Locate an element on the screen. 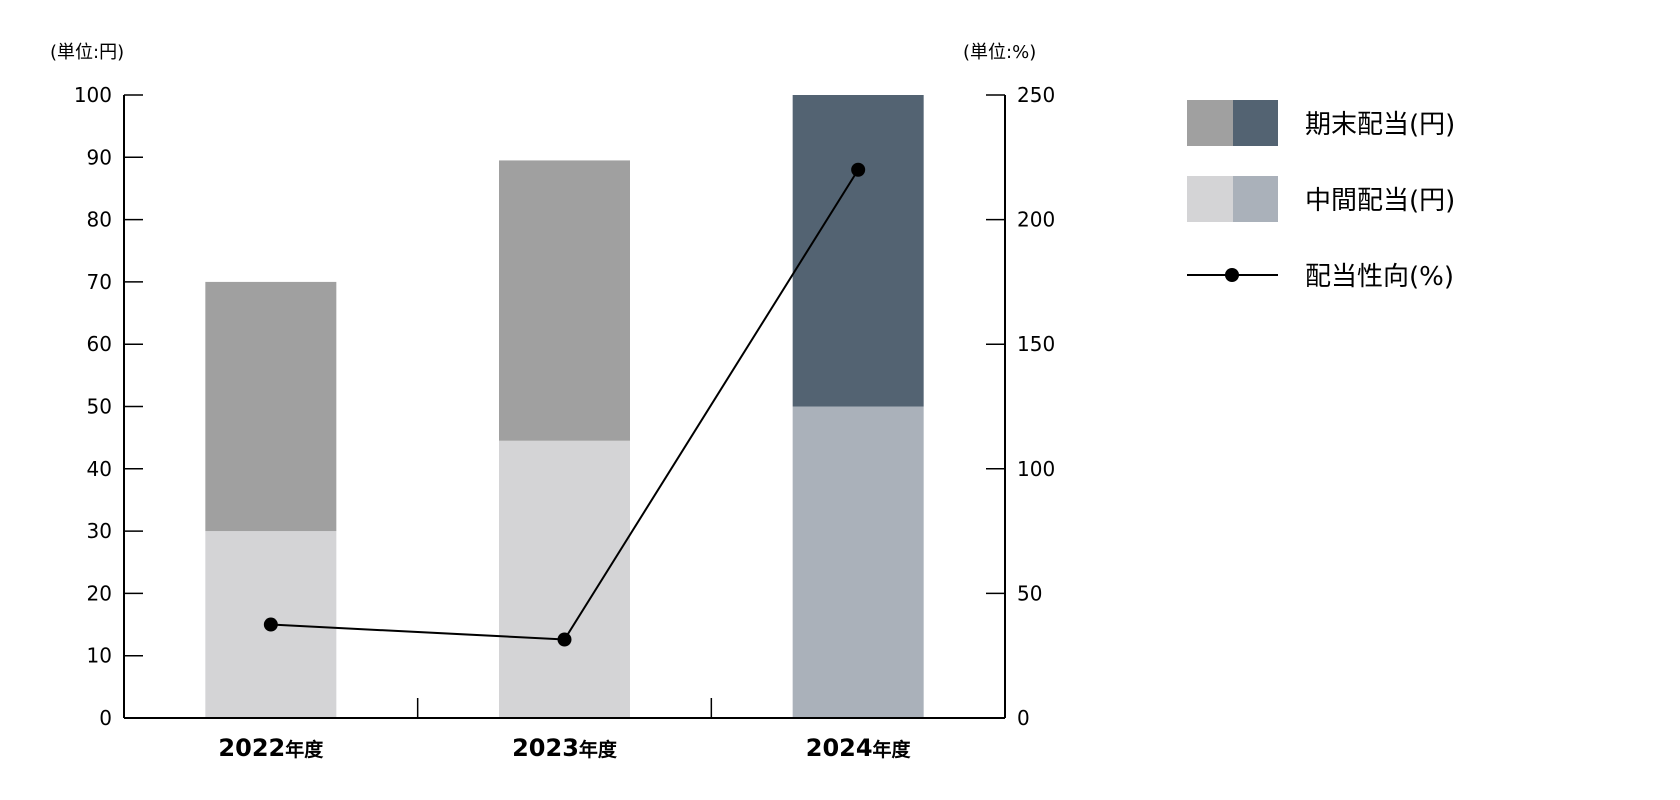 The width and height of the screenshot is (1680, 800). left-tick-label: 40 is located at coordinates (99, 469).